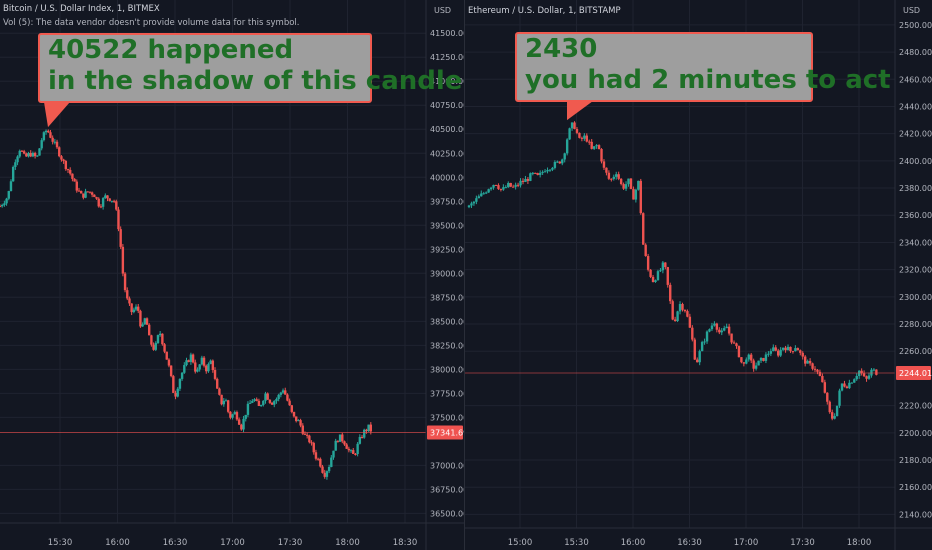 Image resolution: width=932 pixels, height=550 pixels. Describe the element at coordinates (746, 543) in the screenshot. I see `x-tick-label: 17:00` at that location.